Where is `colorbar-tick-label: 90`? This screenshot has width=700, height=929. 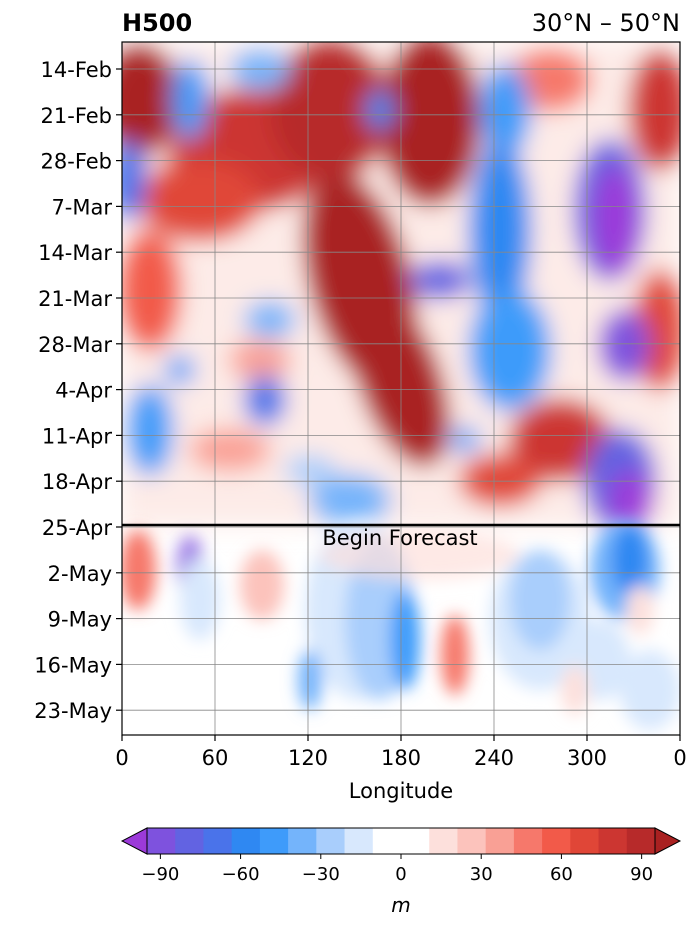
colorbar-tick-label: 90 is located at coordinates (641, 874).